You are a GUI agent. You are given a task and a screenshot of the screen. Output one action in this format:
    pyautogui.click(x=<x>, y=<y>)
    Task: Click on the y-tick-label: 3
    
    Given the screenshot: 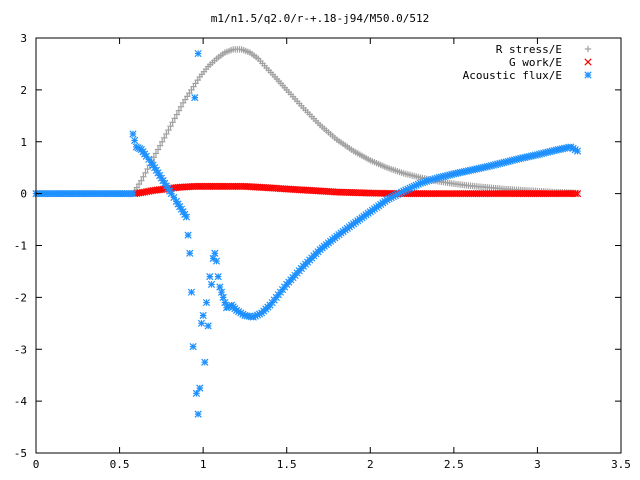 What is the action you would take?
    pyautogui.click(x=23, y=38)
    